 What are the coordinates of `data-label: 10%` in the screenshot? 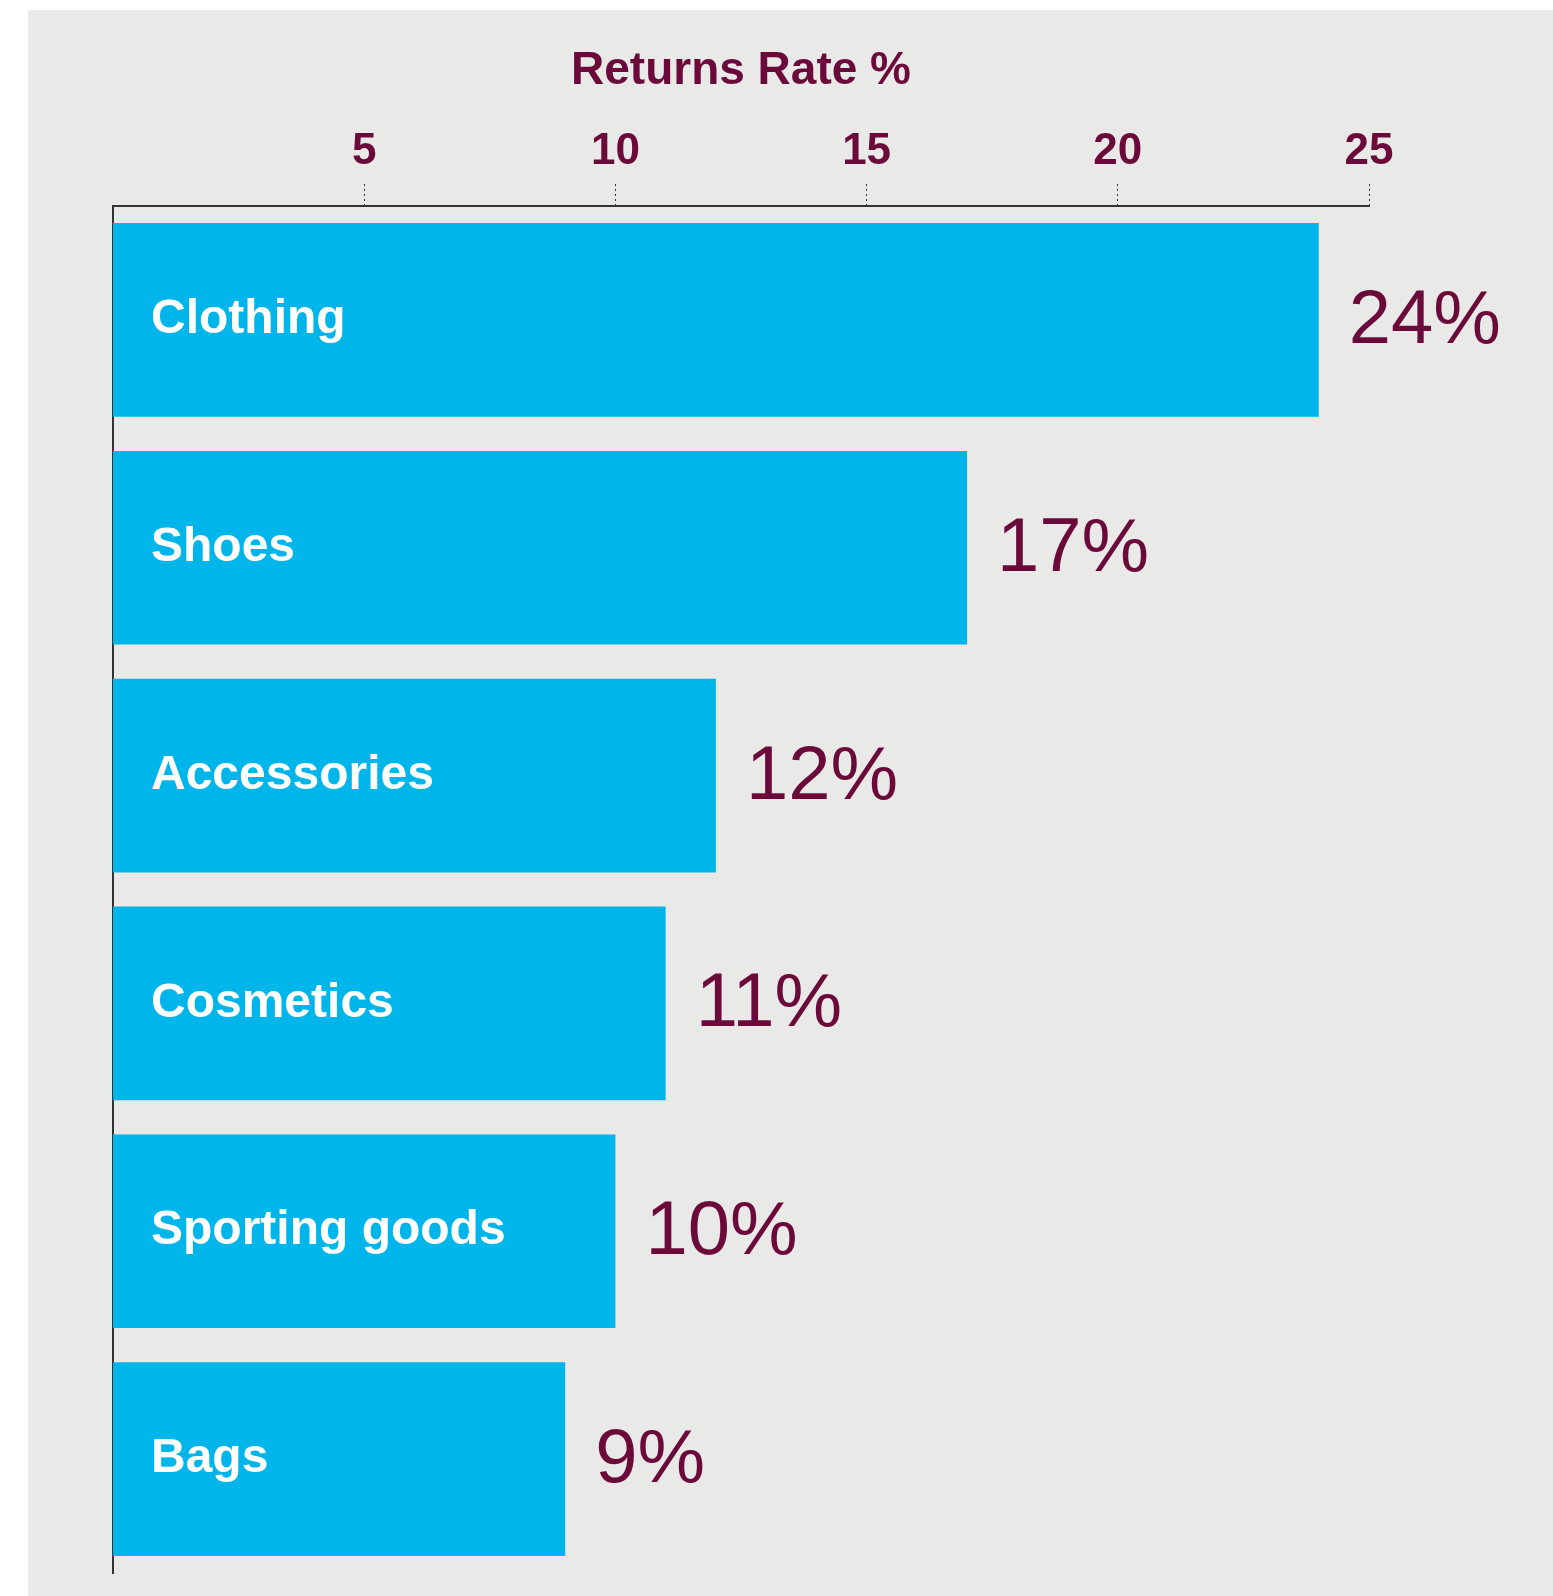 It's located at (721, 1228).